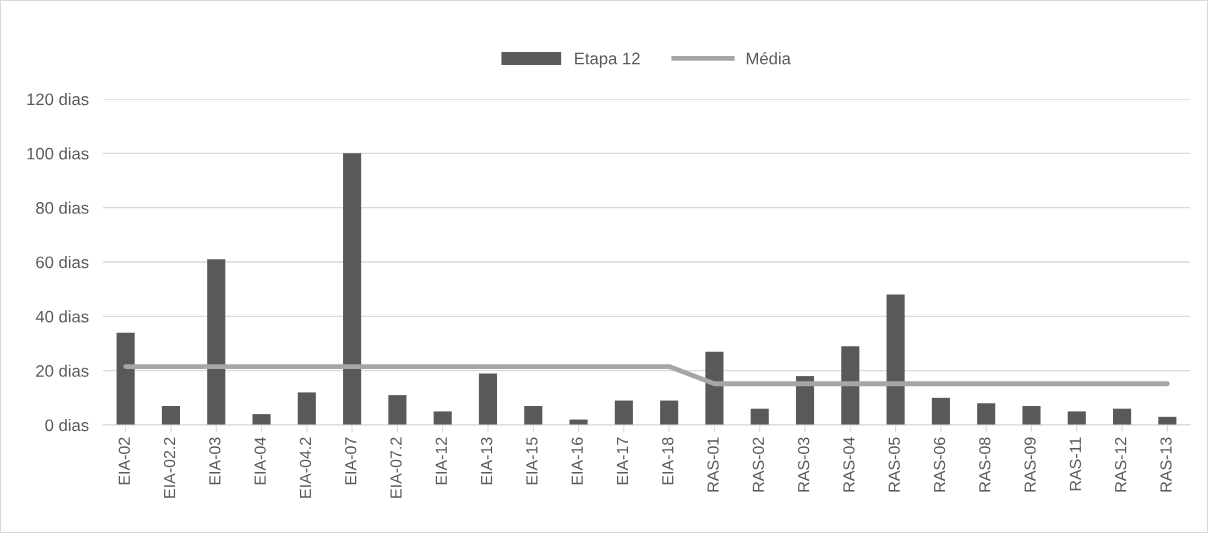 The image size is (1208, 533). Describe the element at coordinates (939, 464) in the screenshot. I see `x-tick-label: RAS-06` at that location.